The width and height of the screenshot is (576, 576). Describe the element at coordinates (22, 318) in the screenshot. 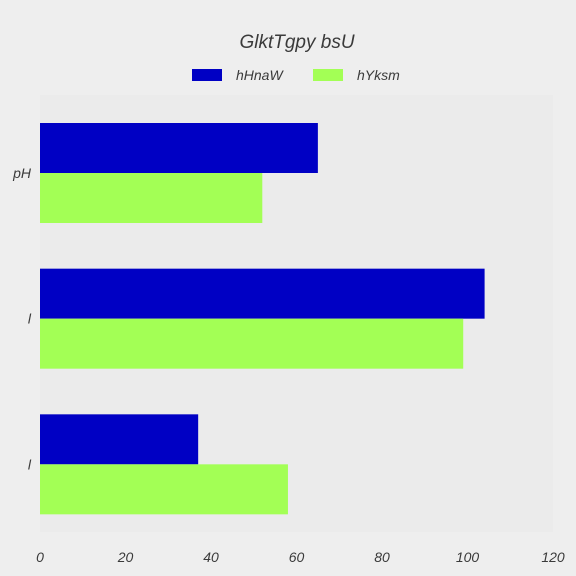

I see `y-axis-ticks: pH l l` at that location.